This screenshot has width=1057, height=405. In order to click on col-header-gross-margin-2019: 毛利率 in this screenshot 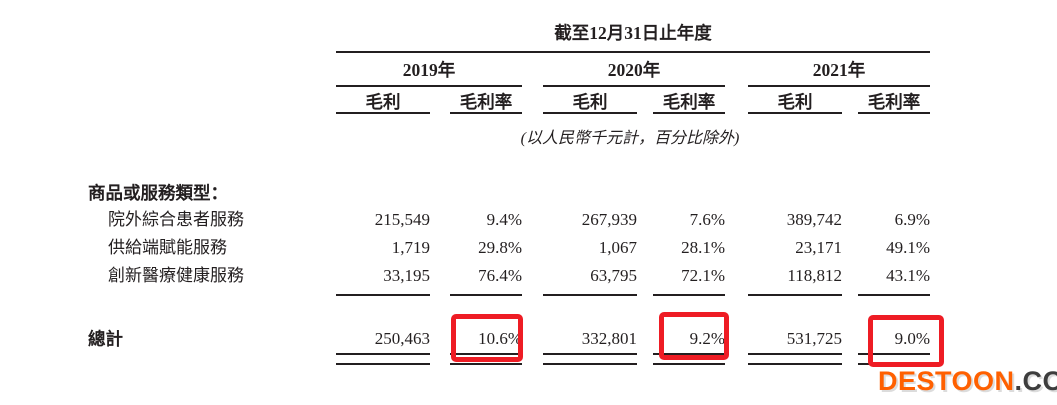, I will do `click(486, 102)`.